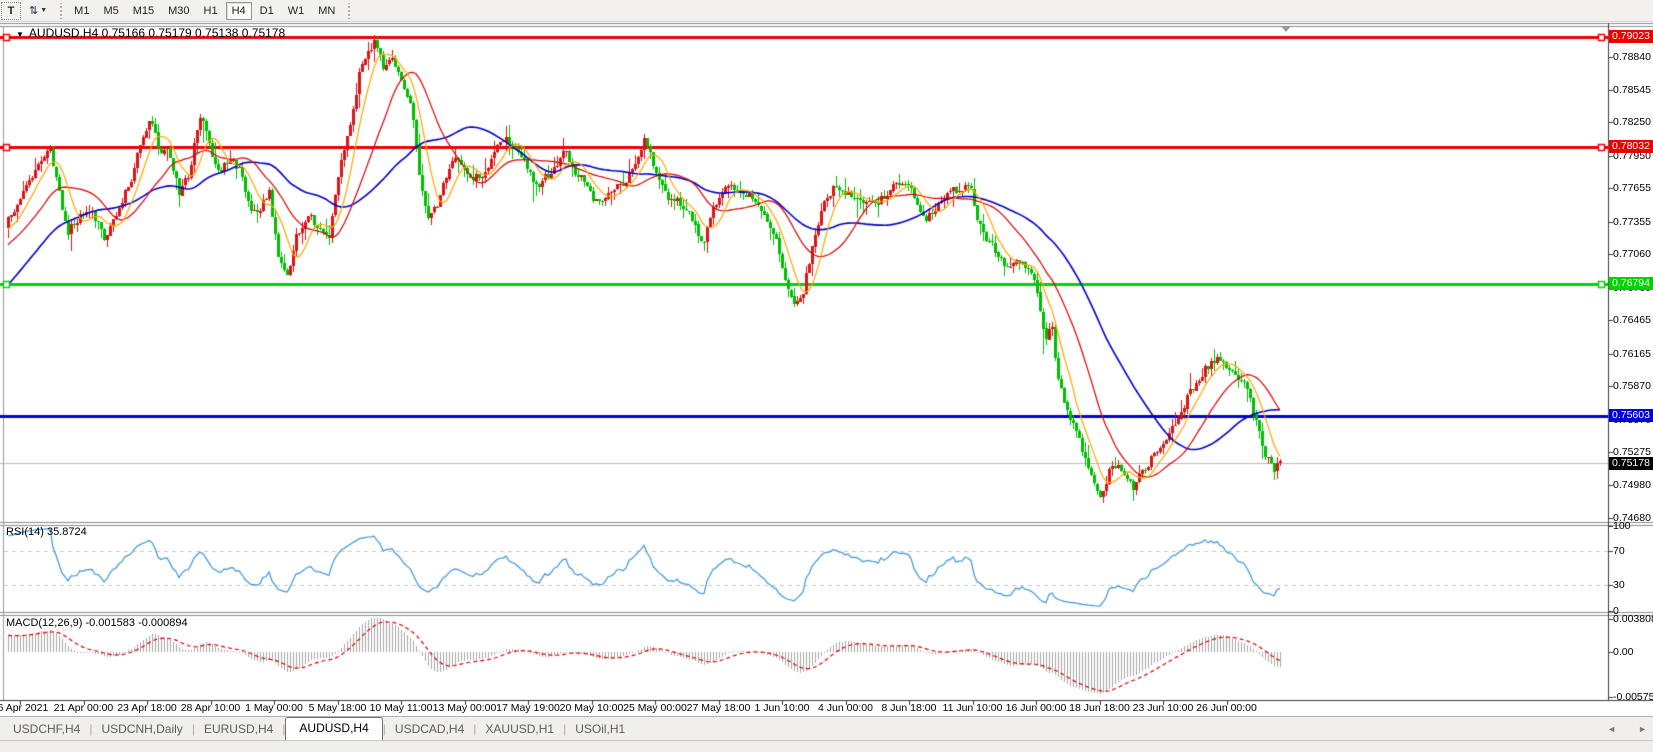 This screenshot has width=1653, height=752. What do you see at coordinates (44, 10) in the screenshot?
I see `dropdown-caret-icon: ▼` at bounding box center [44, 10].